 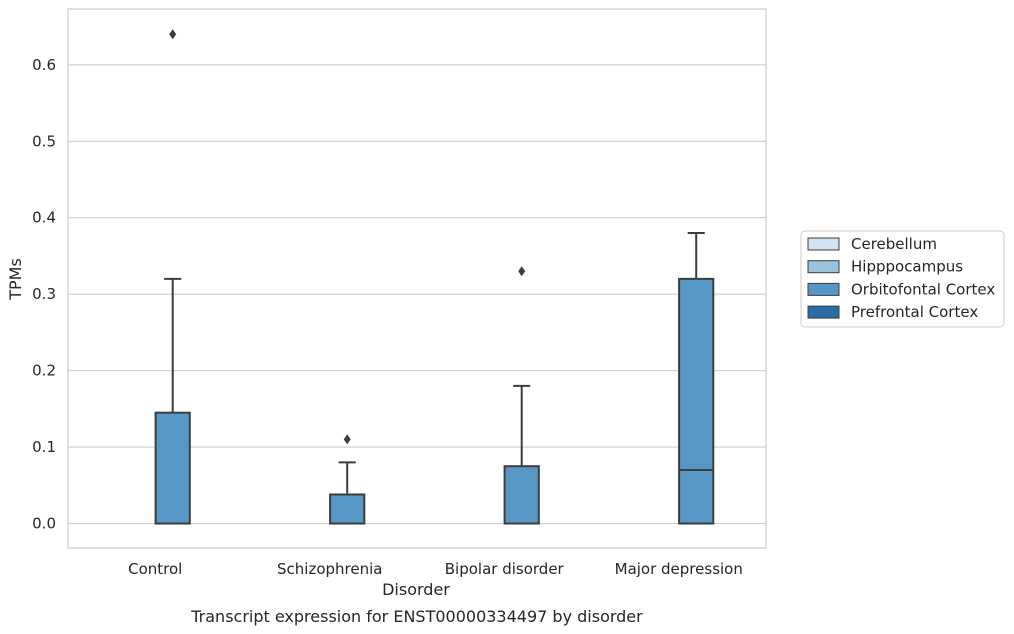 I want to click on y-tick-label: 0.1, so click(x=44, y=447).